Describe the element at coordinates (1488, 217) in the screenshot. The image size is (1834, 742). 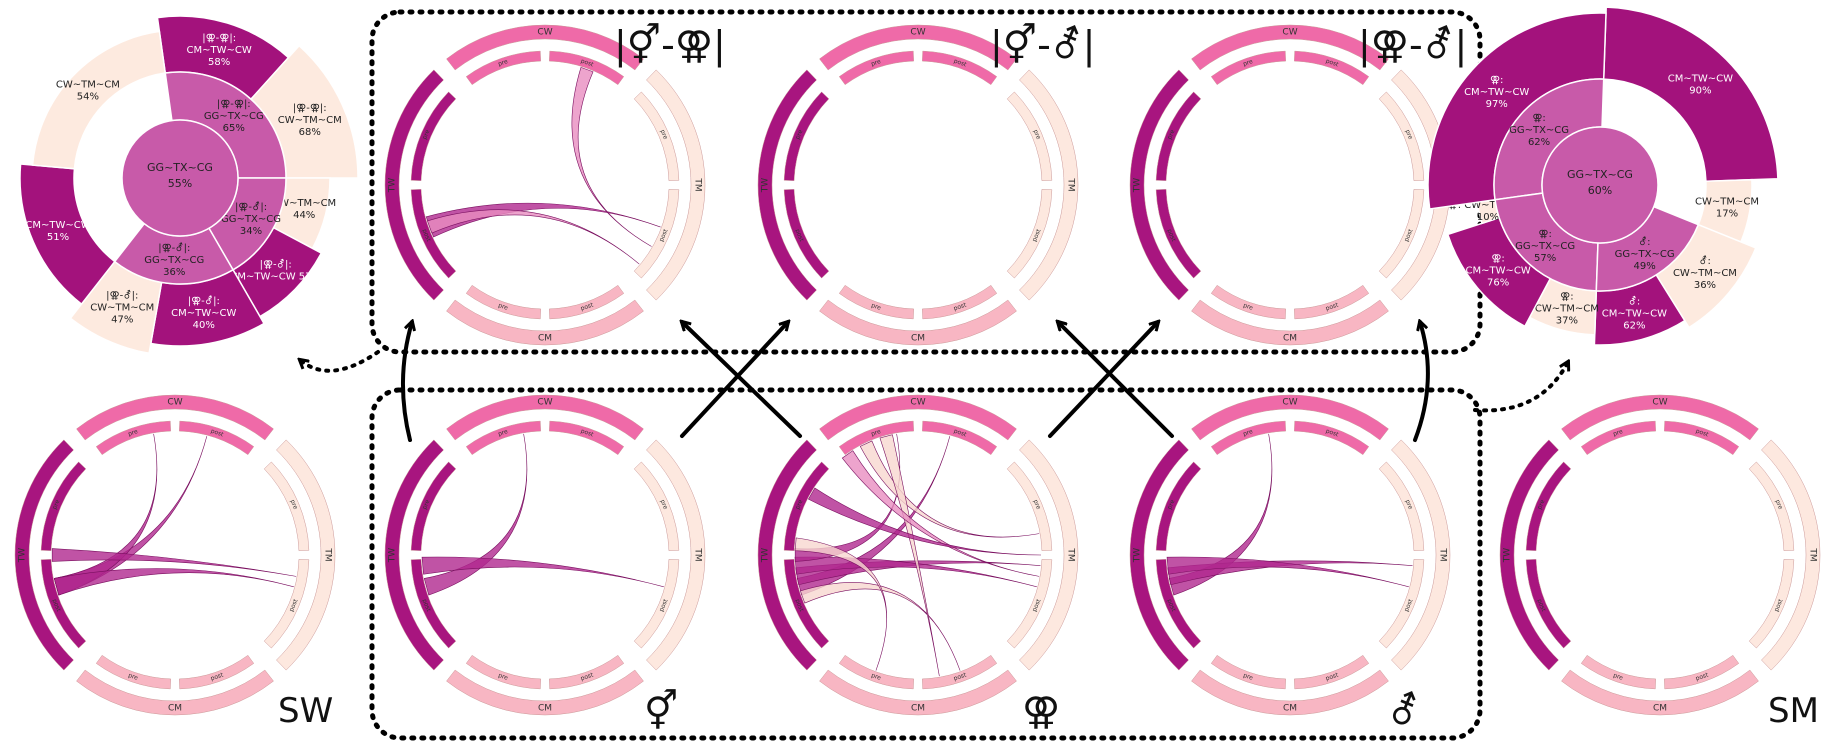
I see `sunburst-outer-label: 10%` at that location.